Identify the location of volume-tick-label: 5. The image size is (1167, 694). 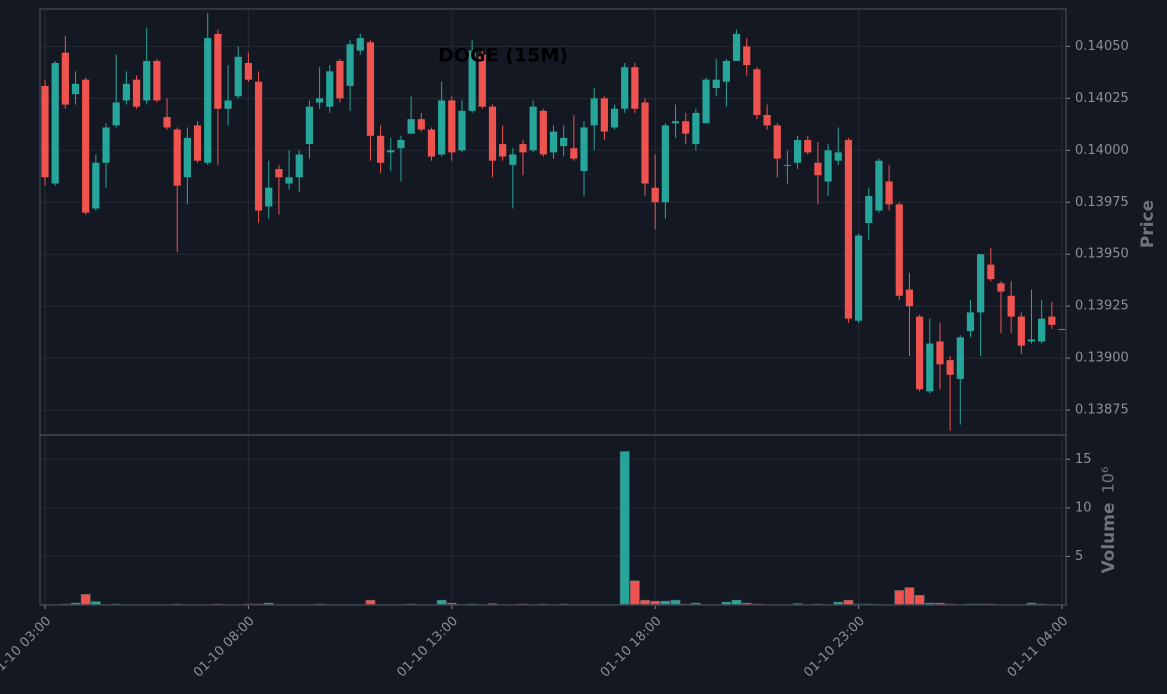
(1079, 556).